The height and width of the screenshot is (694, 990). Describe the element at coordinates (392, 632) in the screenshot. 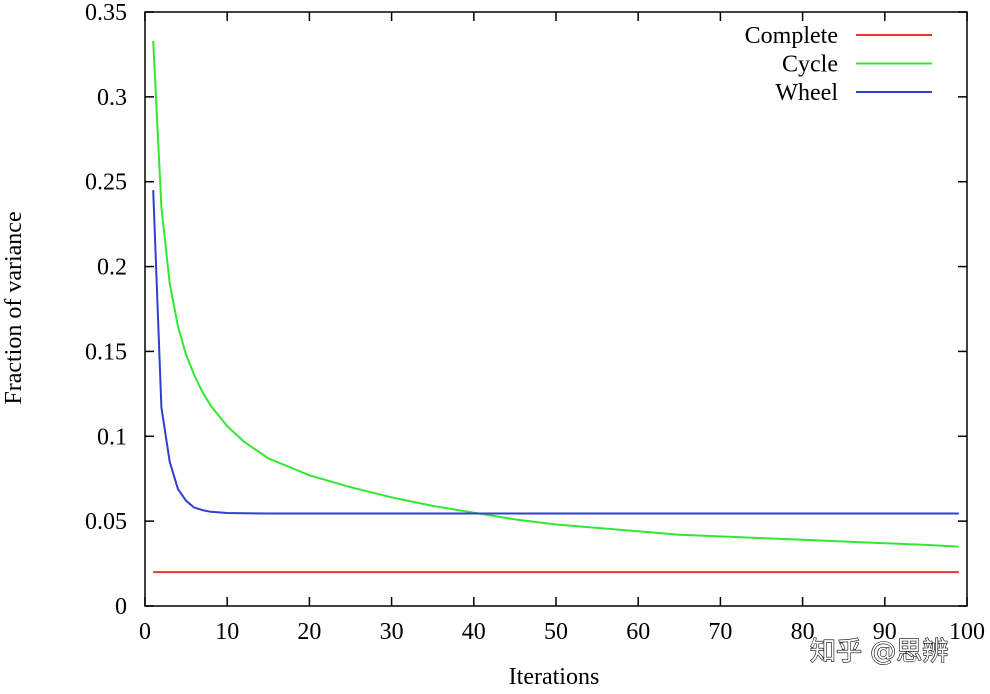

I see `x-tick-label: 30` at that location.